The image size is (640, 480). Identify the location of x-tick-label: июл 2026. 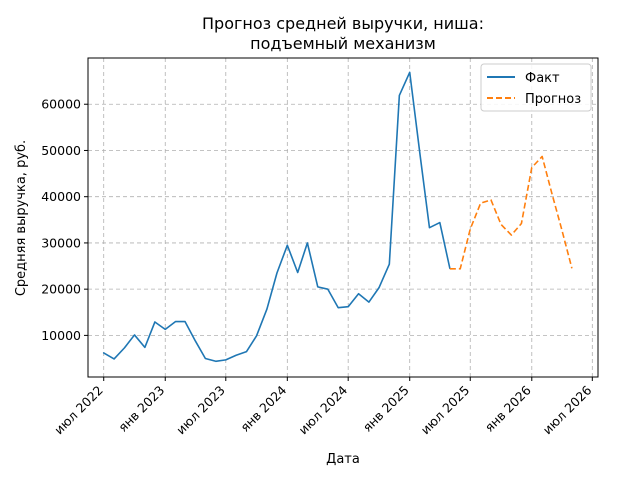
(567, 409).